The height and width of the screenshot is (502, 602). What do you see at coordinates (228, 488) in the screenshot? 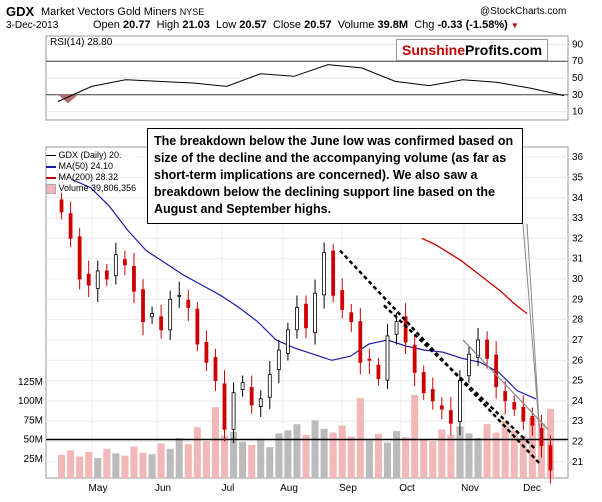
I see `month-label: Jul` at bounding box center [228, 488].